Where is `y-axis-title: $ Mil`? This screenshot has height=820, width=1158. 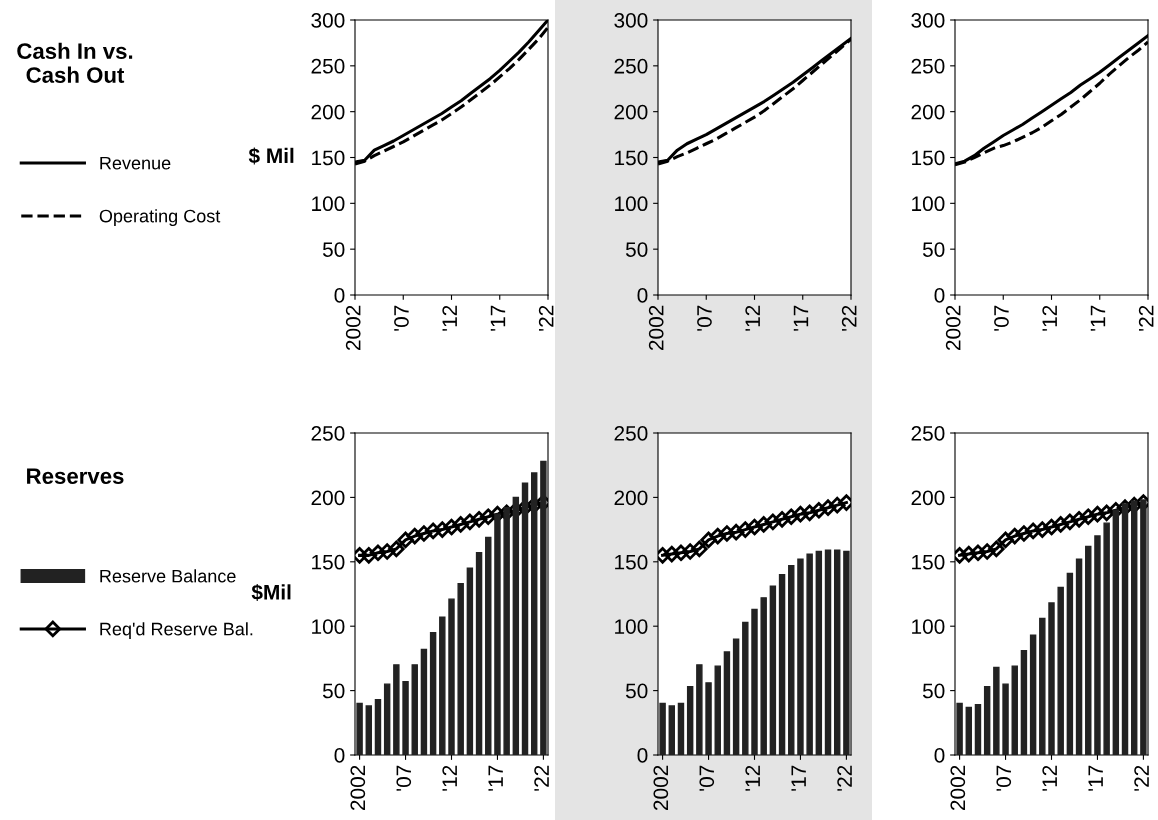
y-axis-title: $ Mil is located at coordinates (271, 156).